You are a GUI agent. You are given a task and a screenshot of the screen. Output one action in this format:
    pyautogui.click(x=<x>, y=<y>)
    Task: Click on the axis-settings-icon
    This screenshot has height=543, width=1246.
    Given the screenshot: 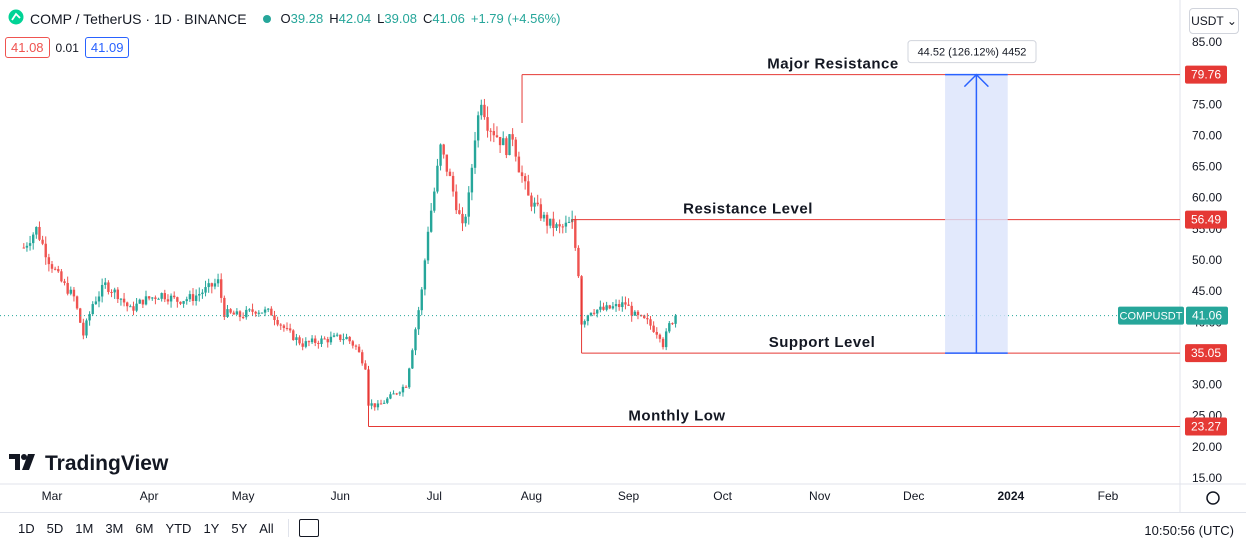 What is the action you would take?
    pyautogui.click(x=1213, y=498)
    